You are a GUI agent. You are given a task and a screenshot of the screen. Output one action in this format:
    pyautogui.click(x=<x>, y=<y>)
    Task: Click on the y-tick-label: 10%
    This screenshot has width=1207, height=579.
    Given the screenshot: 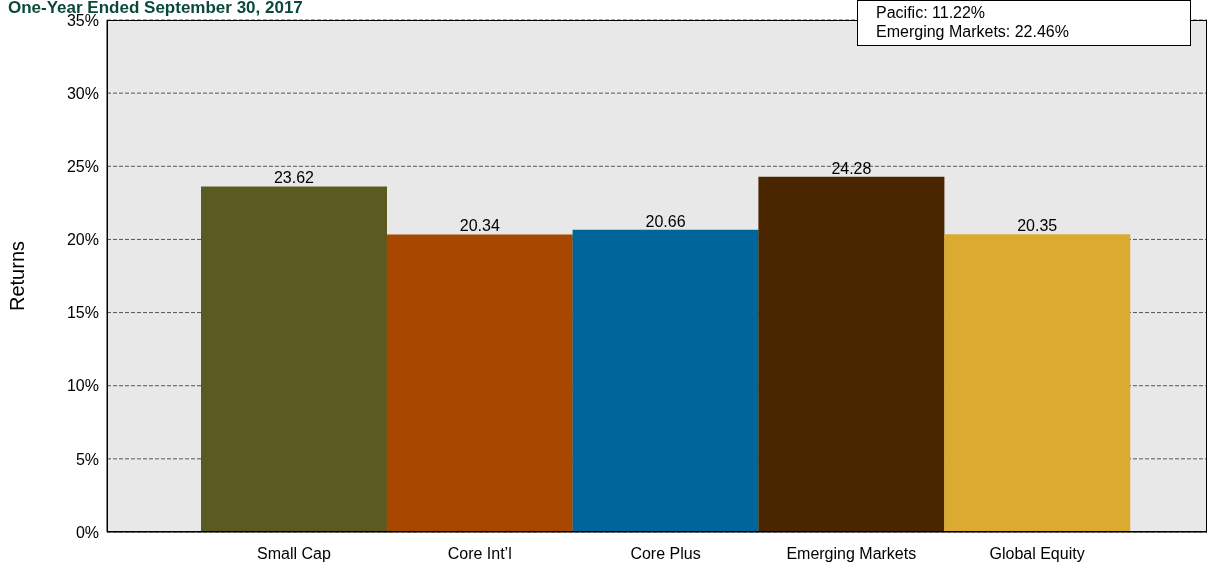 What is the action you would take?
    pyautogui.click(x=82, y=386)
    